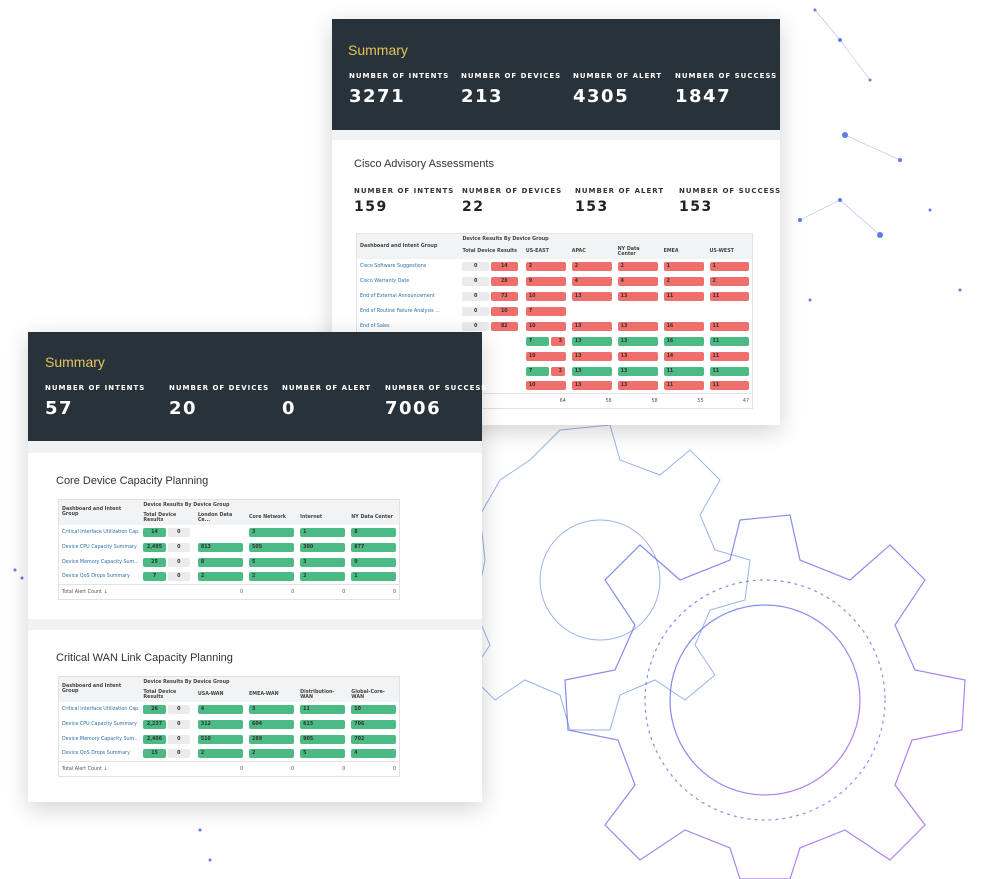 This screenshot has width=981, height=879. What do you see at coordinates (154, 532) in the screenshot?
I see `total-count-pill: 14` at bounding box center [154, 532].